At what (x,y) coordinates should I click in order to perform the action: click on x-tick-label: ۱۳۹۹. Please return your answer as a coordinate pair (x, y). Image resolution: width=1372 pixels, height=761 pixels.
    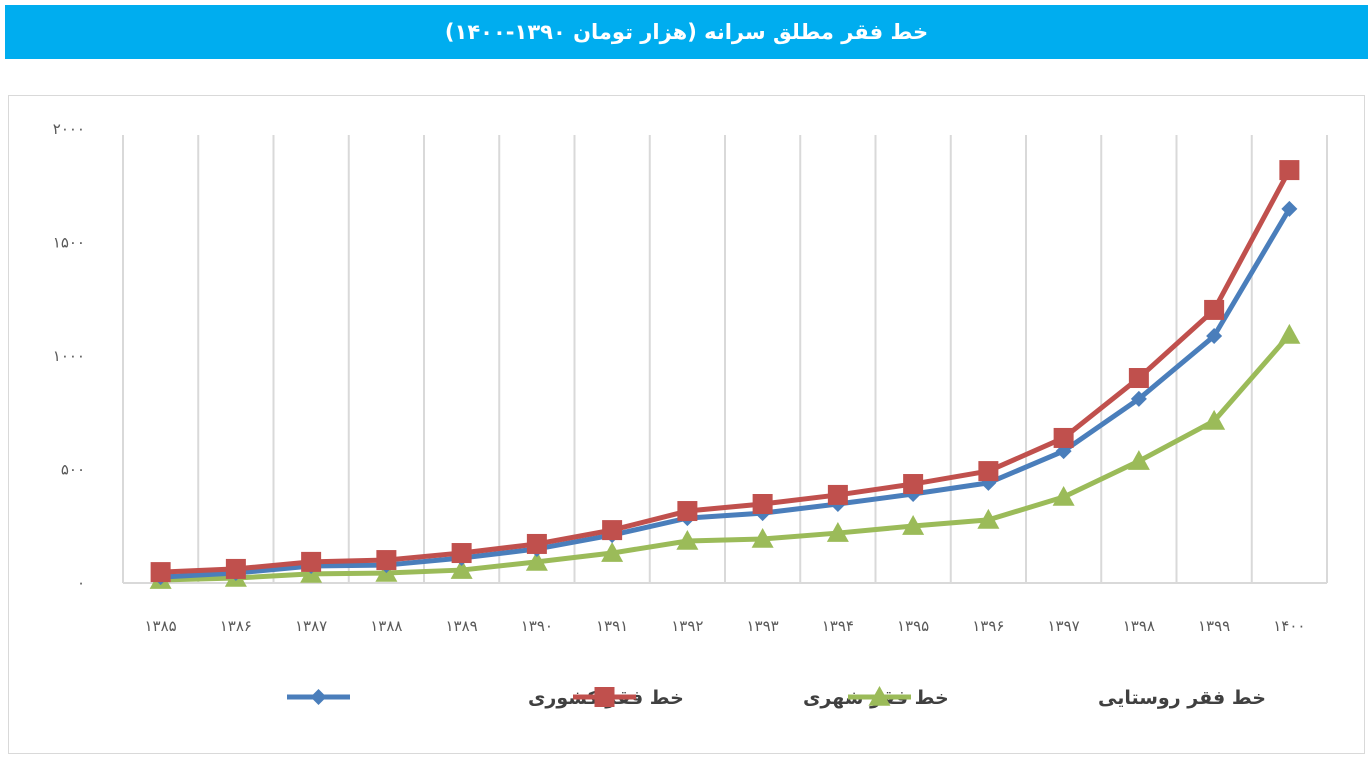
    Looking at the image, I should click on (1214, 626).